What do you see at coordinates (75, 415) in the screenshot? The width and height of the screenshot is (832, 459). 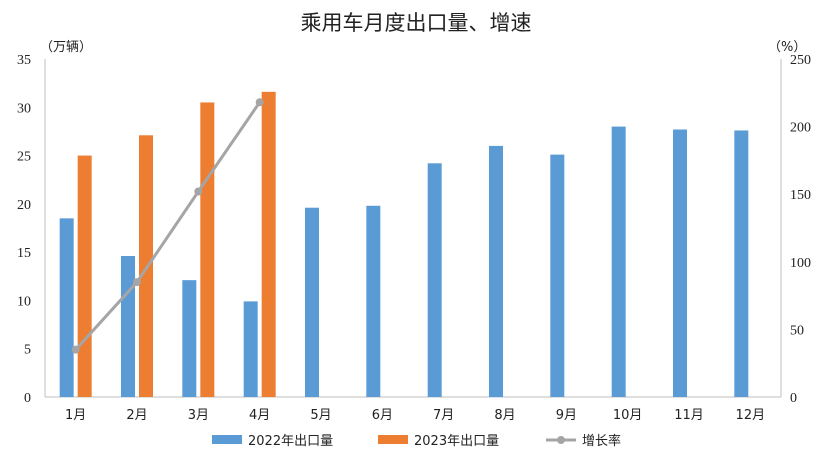 I see `category-label: 1月` at bounding box center [75, 415].